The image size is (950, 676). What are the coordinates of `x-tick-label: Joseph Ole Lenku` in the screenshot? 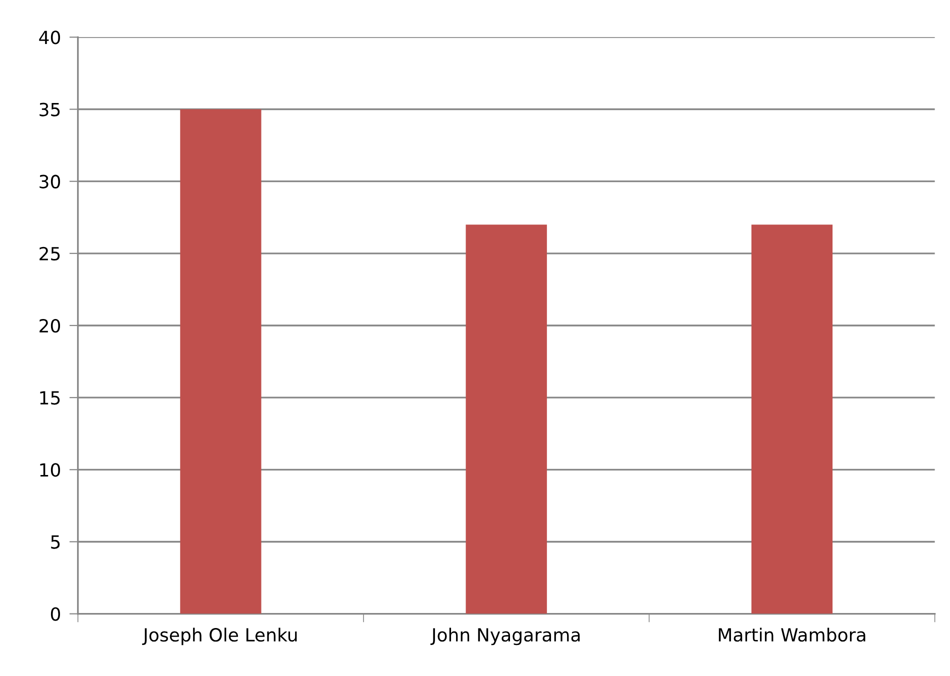 It's located at (219, 637).